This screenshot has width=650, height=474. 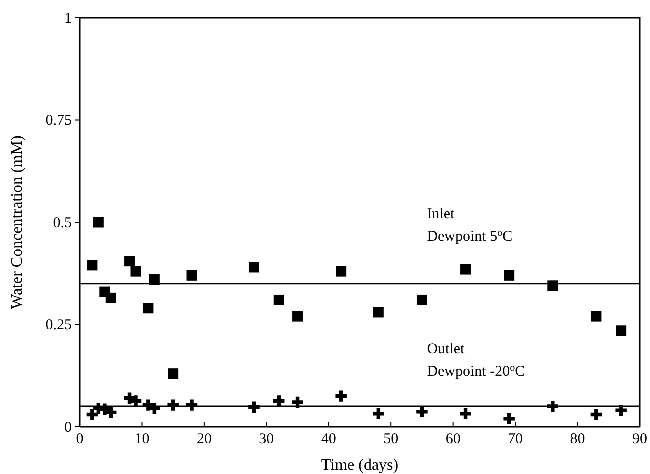 What do you see at coordinates (453, 440) in the screenshot?
I see `x-tick-label: 60` at bounding box center [453, 440].